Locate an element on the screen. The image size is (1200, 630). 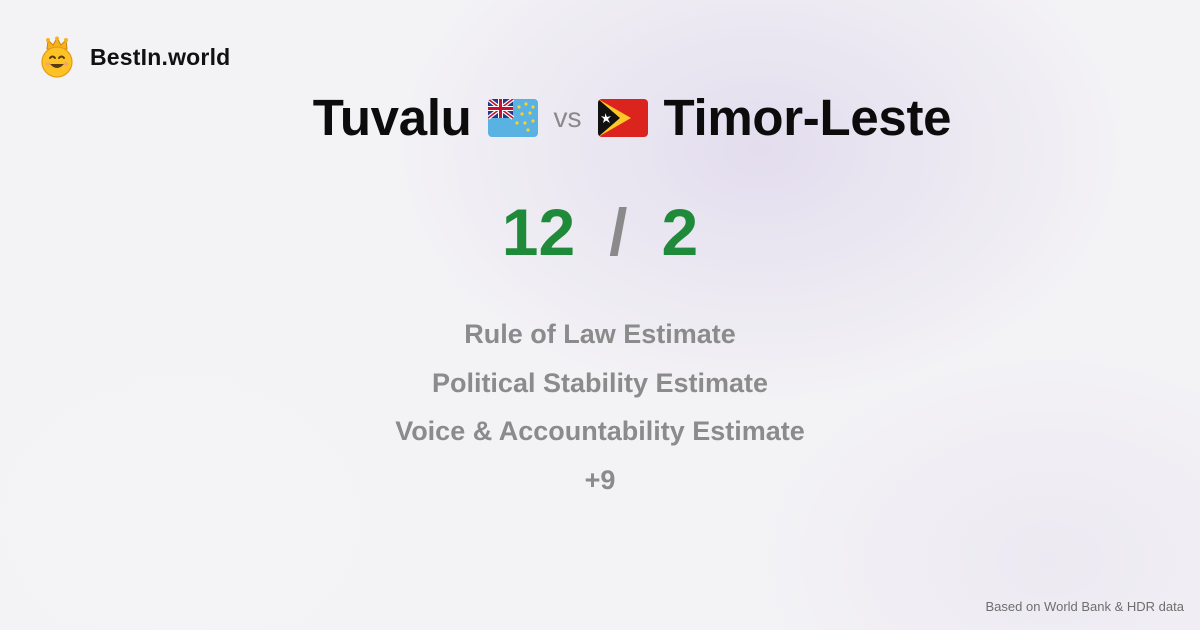
timor-leste-flag-icon is located at coordinates (622, 117).